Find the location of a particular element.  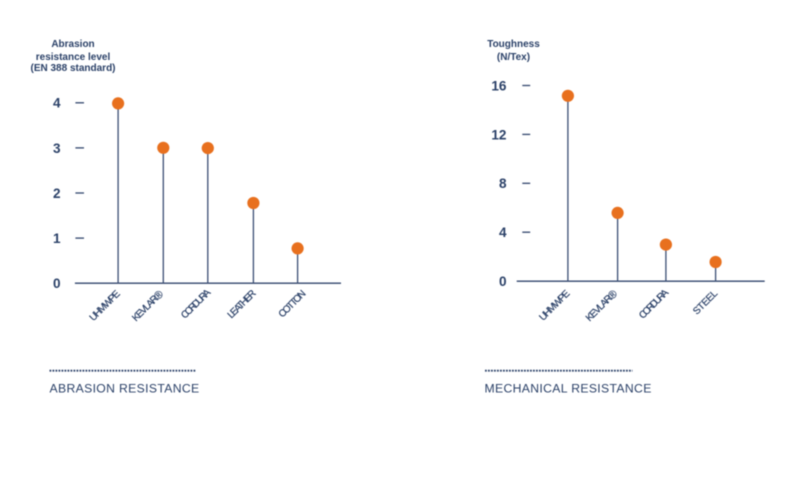

svg-text: ABRASION RESISTANCE is located at coordinates (125, 389).